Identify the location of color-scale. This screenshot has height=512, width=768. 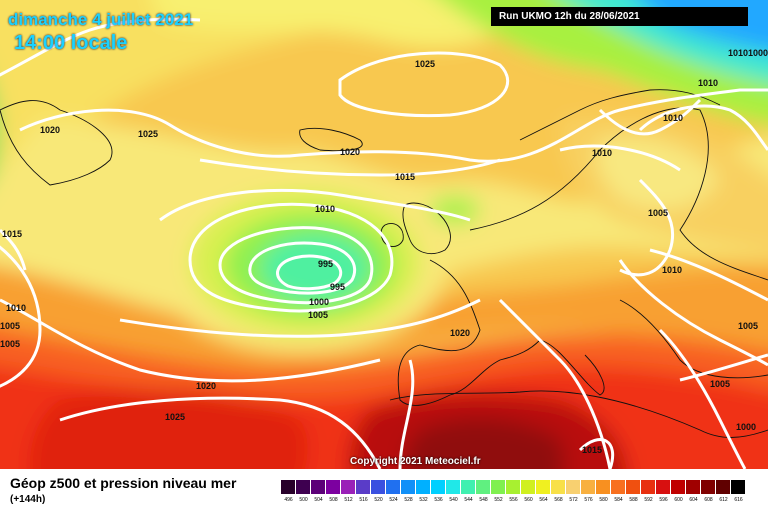
(513, 487).